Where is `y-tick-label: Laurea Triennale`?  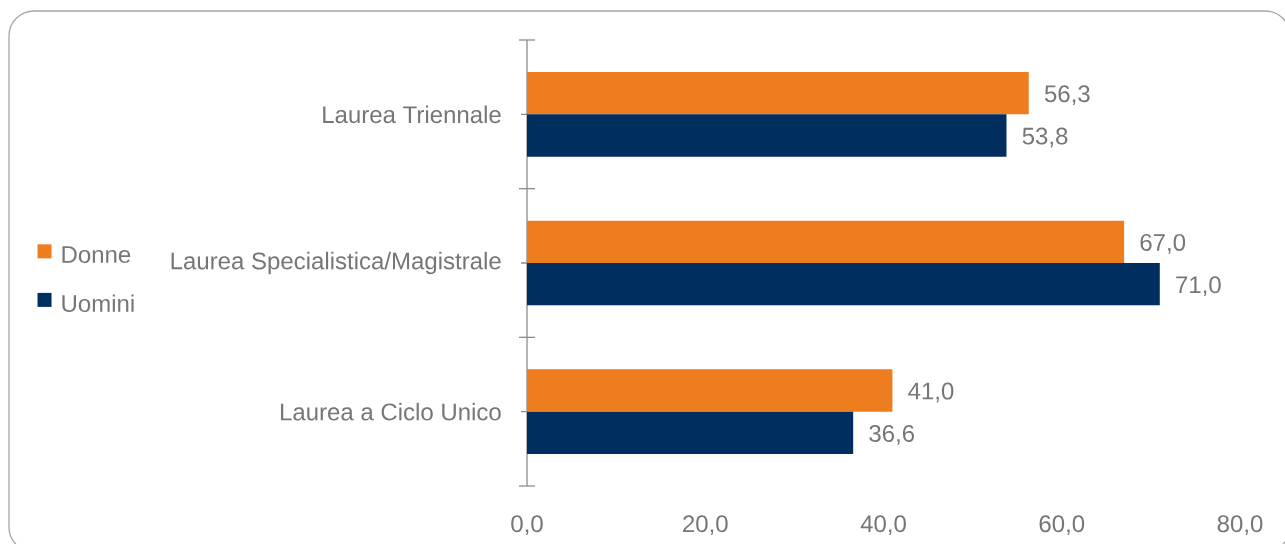 y-tick-label: Laurea Triennale is located at coordinates (412, 114).